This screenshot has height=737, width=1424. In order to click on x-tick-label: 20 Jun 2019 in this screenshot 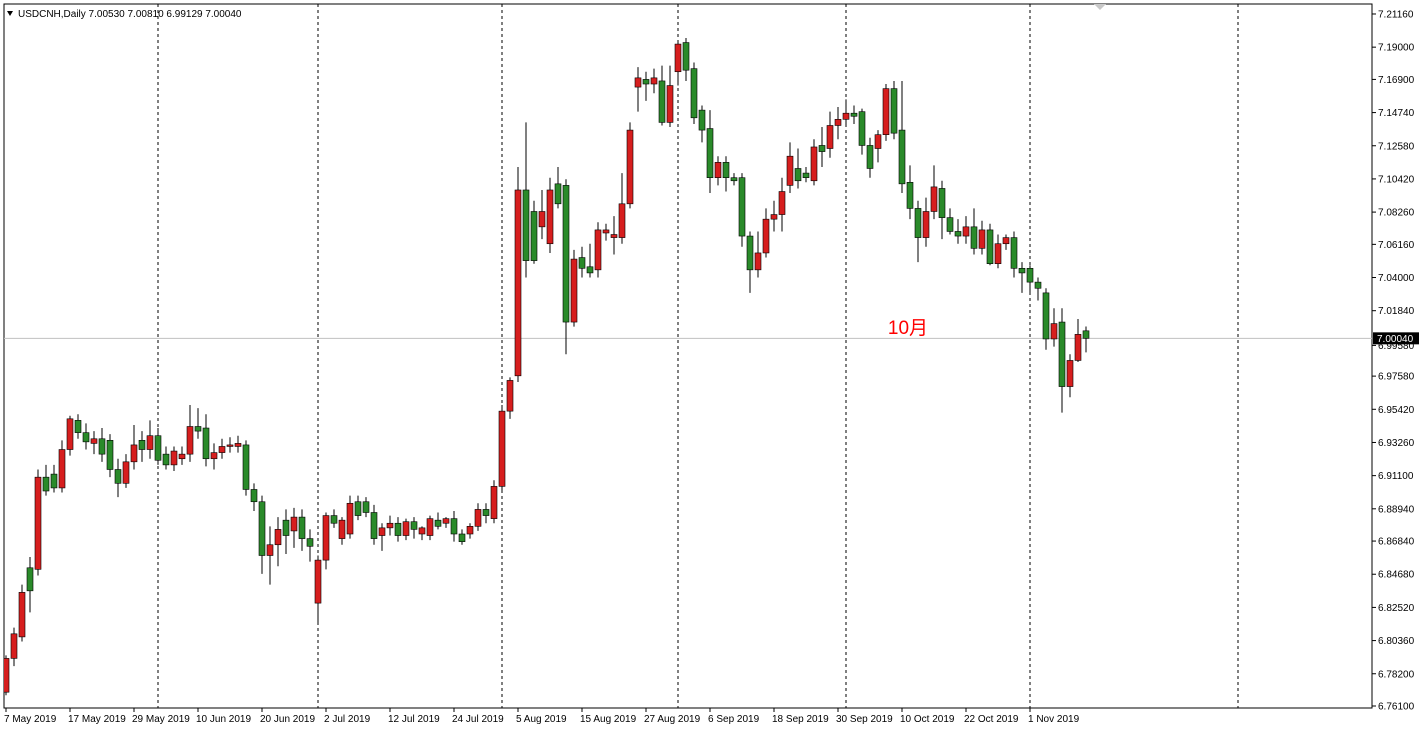, I will do `click(287, 719)`.